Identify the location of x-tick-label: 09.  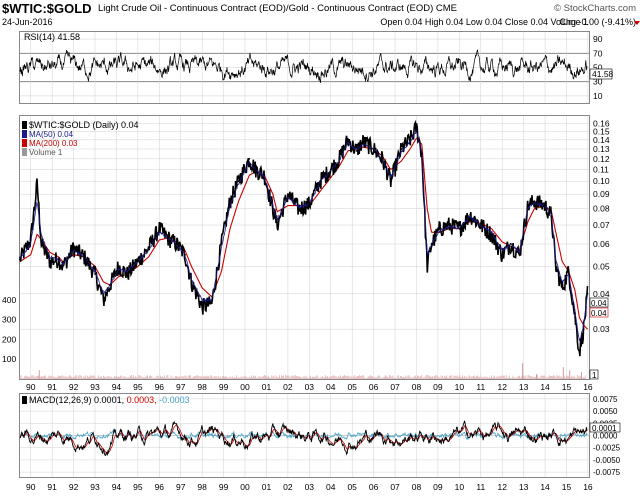
(438, 487).